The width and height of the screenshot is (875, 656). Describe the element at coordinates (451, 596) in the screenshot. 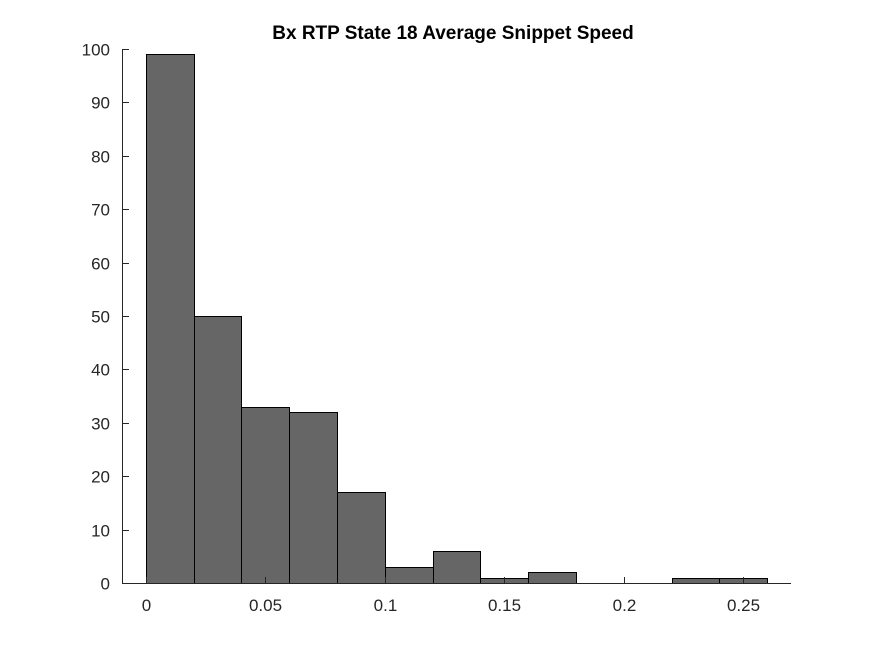

I see `x-axis-ticks: 0 0.05 0.1 0.15 0.2 0.25` at that location.